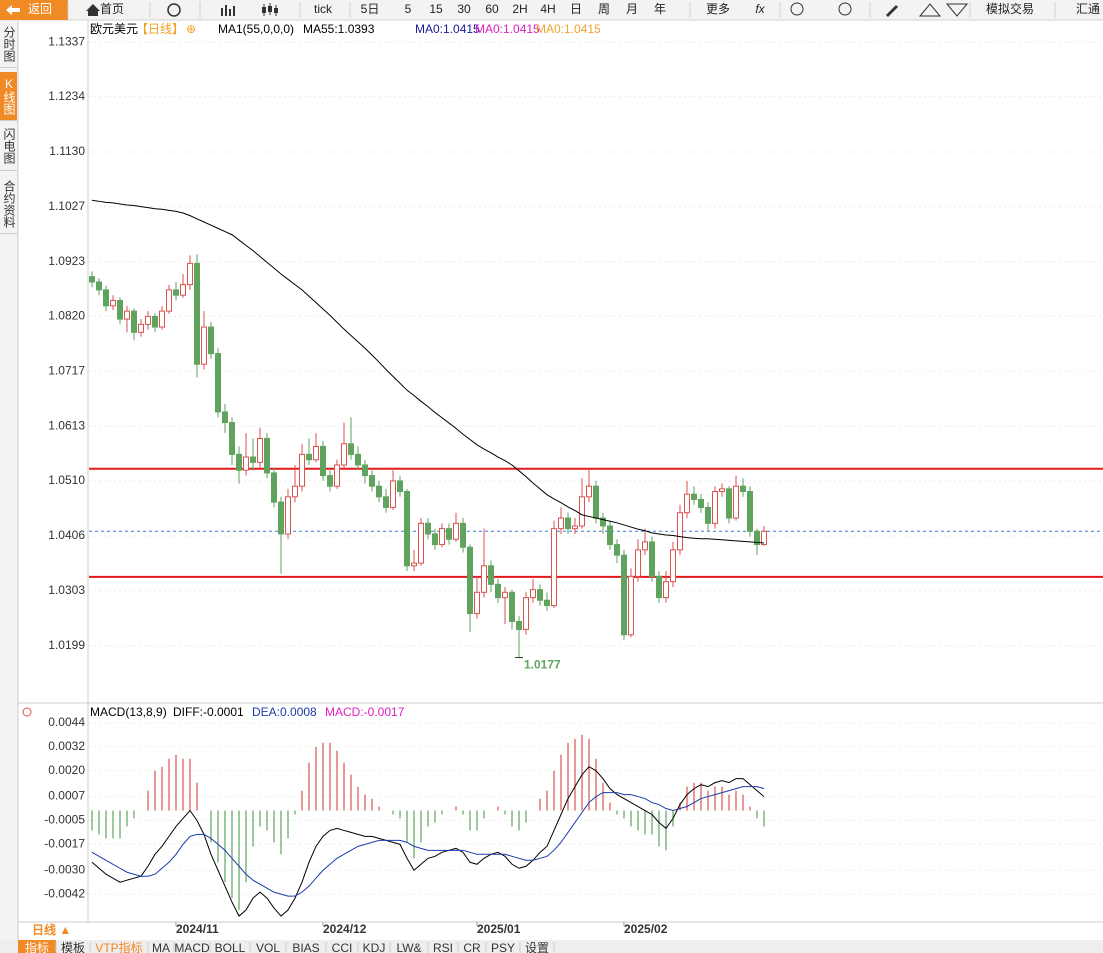  What do you see at coordinates (192, 947) in the screenshot?
I see `bottom-tab: MACD` at bounding box center [192, 947].